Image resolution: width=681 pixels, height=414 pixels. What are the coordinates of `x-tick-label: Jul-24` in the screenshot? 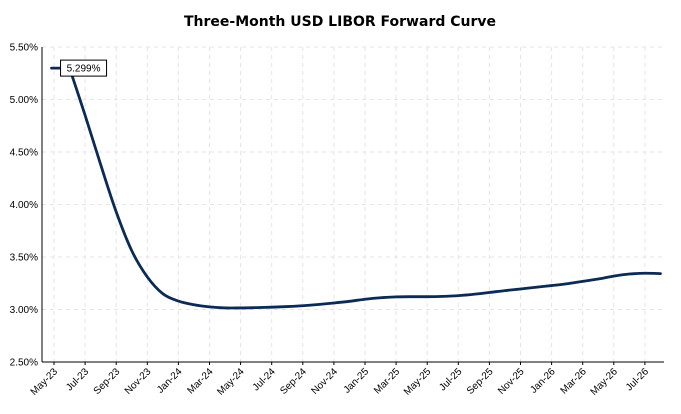 It's located at (264, 379).